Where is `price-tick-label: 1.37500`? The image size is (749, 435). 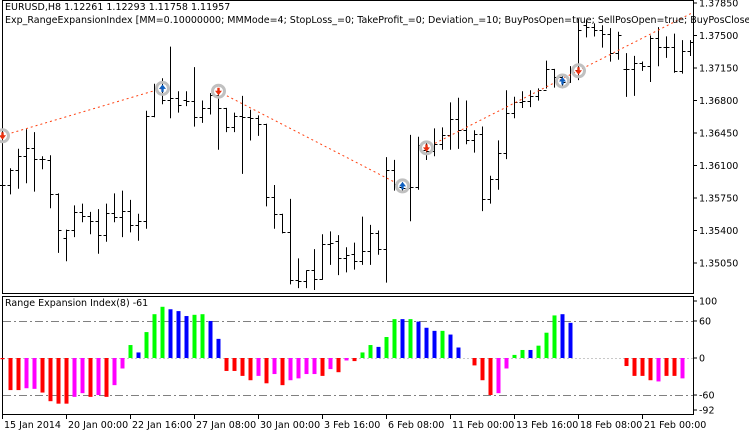
price-tick-label: 1.37500 is located at coordinates (718, 36).